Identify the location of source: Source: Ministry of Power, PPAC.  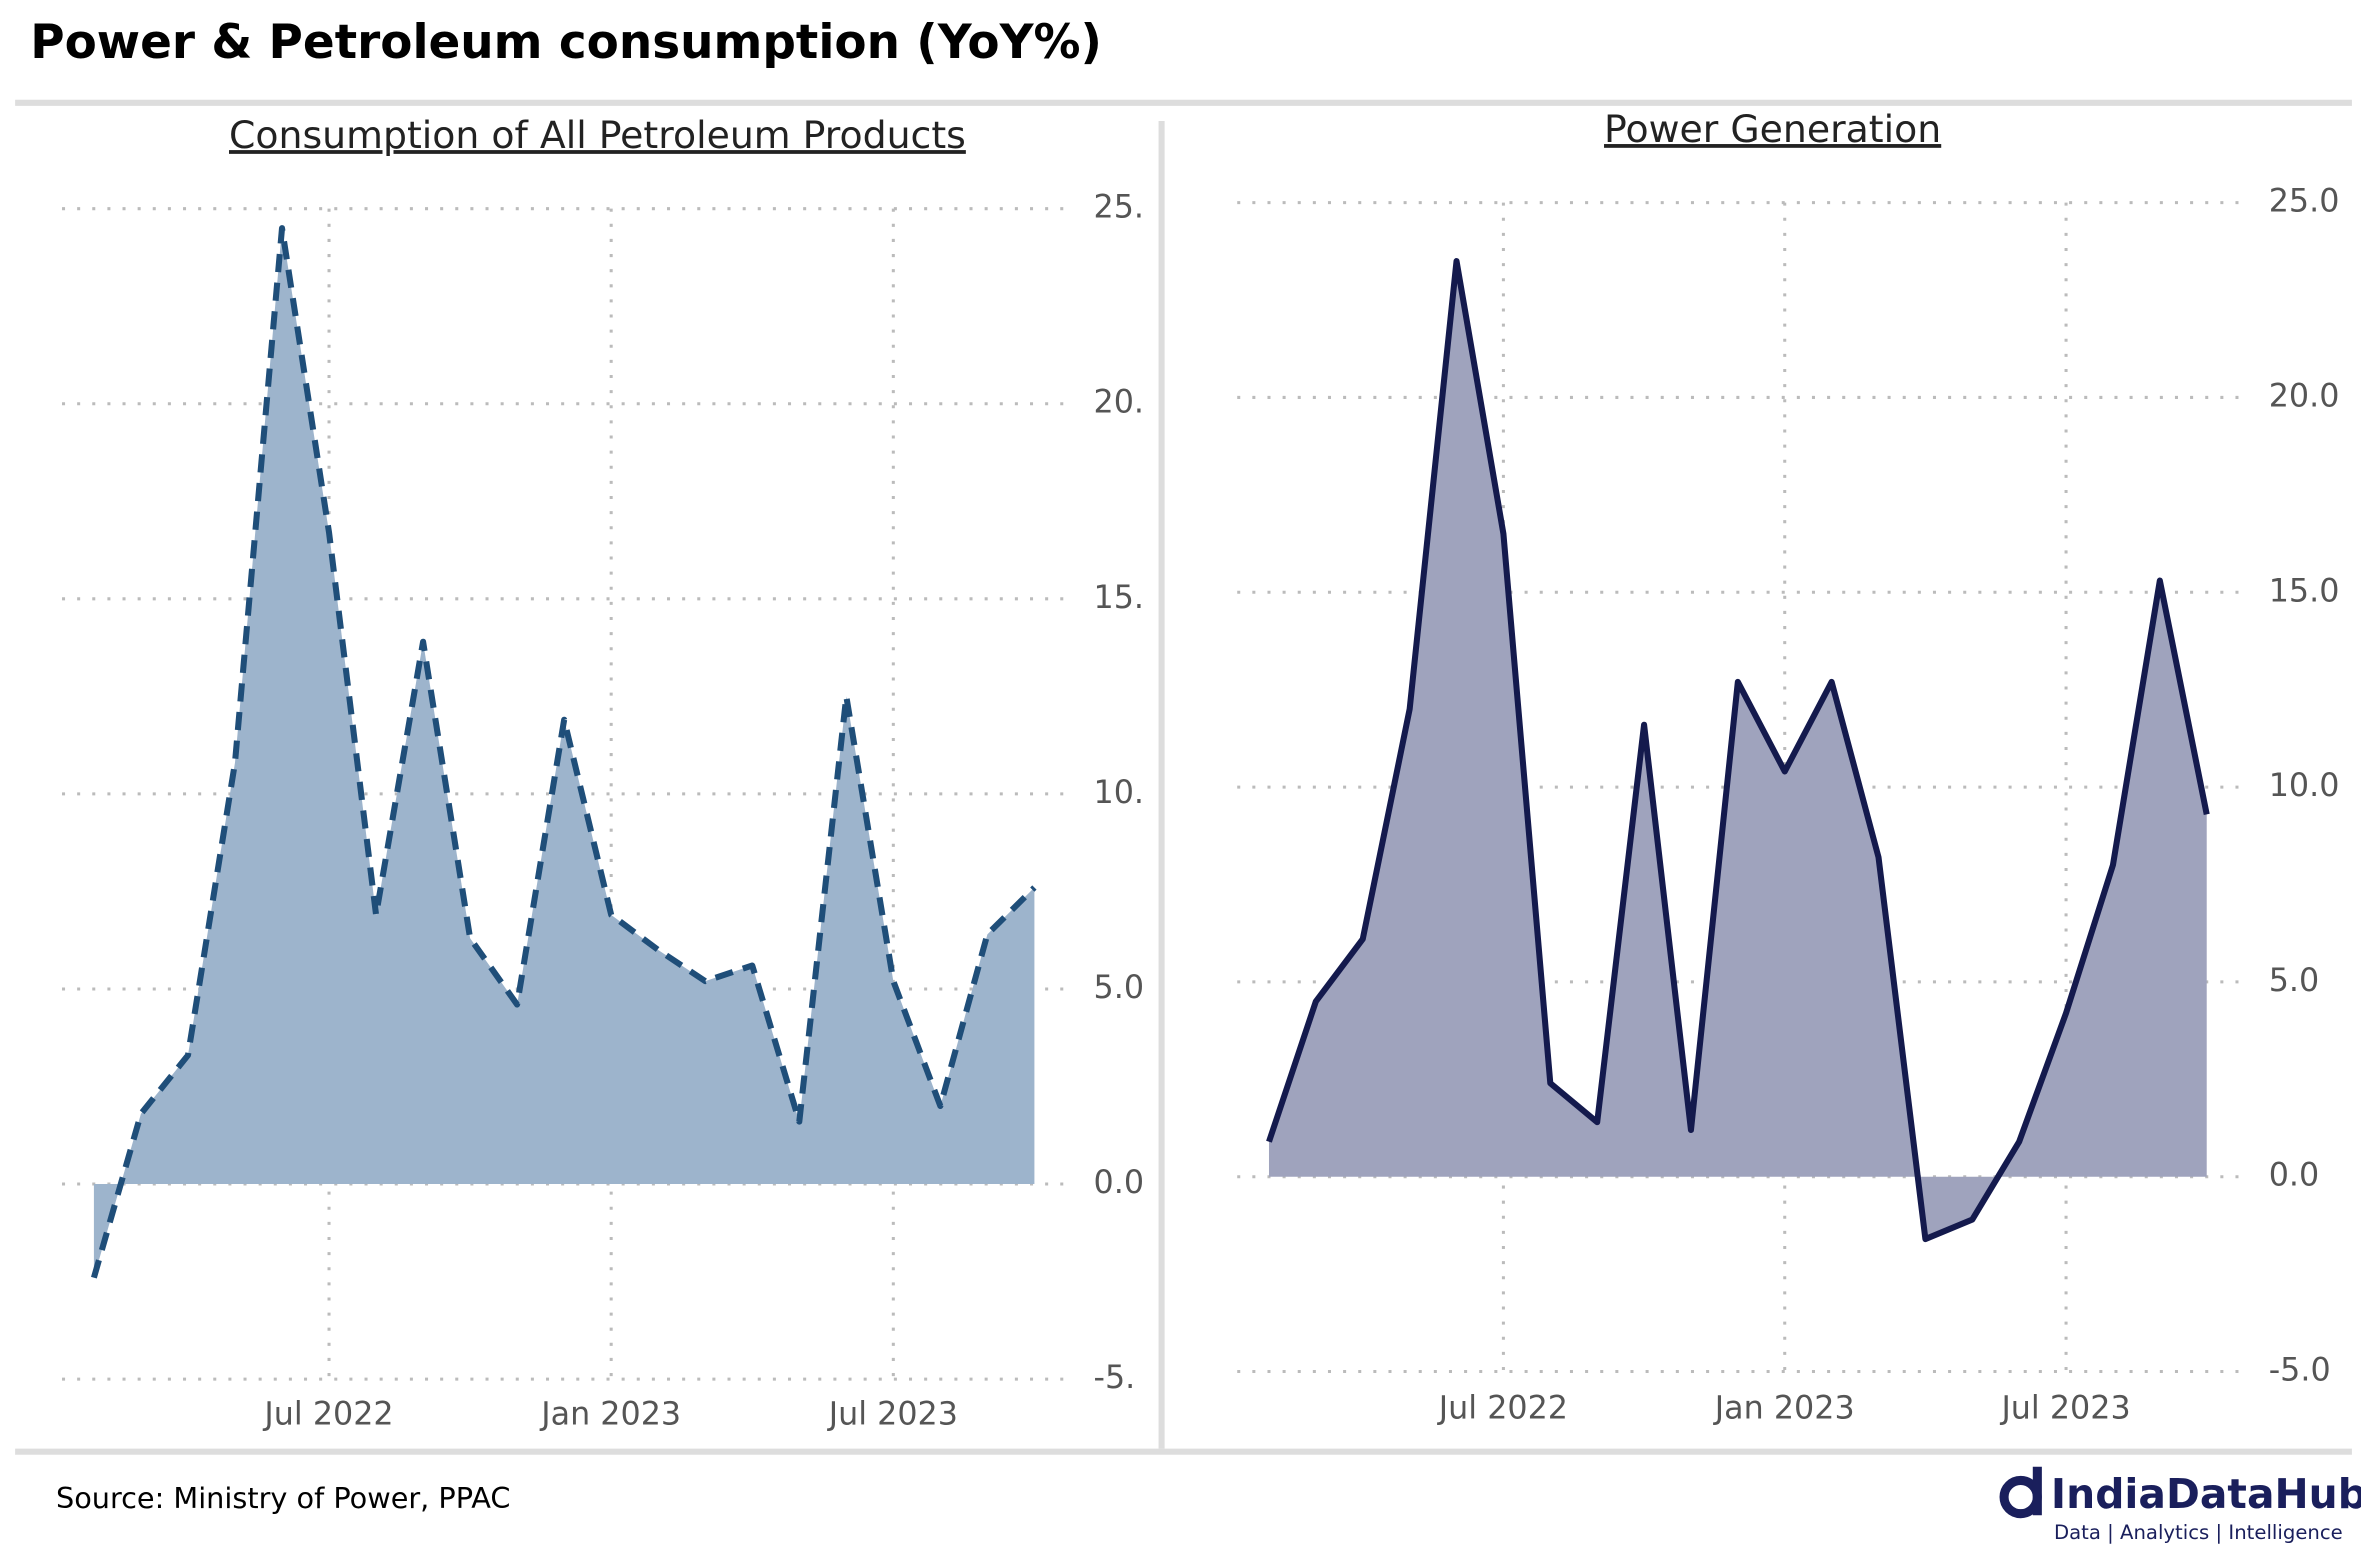
(283, 1498).